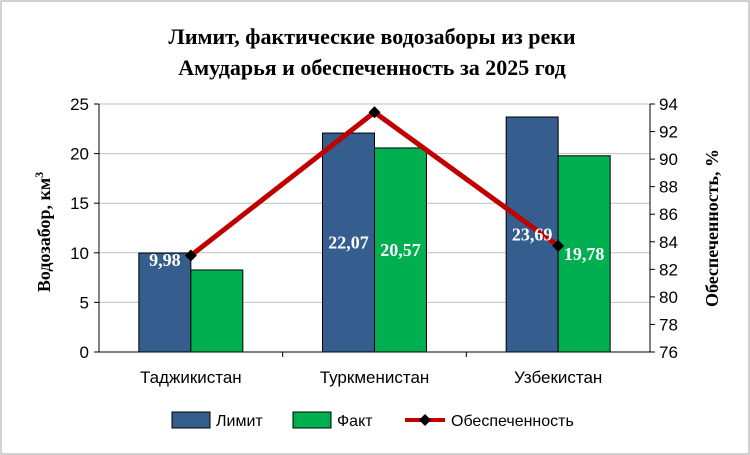  I want to click on bar-data-label: 9,98, so click(165, 260).